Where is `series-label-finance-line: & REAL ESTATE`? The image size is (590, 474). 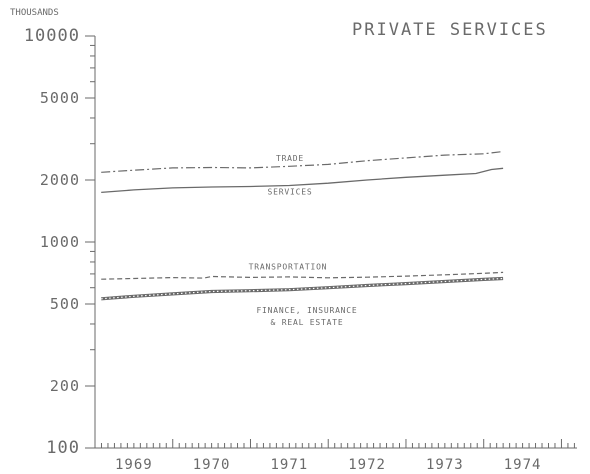 series-label-finance-line: & REAL ESTATE is located at coordinates (306, 322).